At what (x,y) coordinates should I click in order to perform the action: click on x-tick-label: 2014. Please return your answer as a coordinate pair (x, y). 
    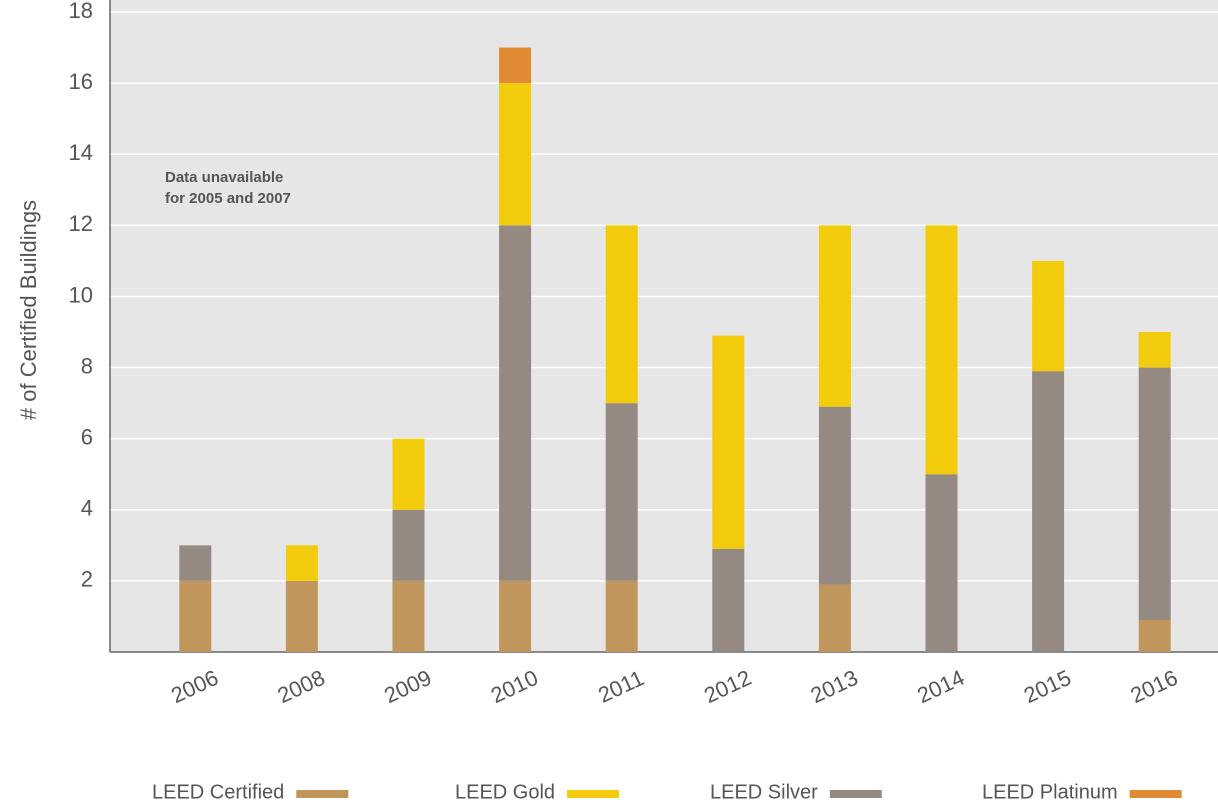
    Looking at the image, I should click on (940, 686).